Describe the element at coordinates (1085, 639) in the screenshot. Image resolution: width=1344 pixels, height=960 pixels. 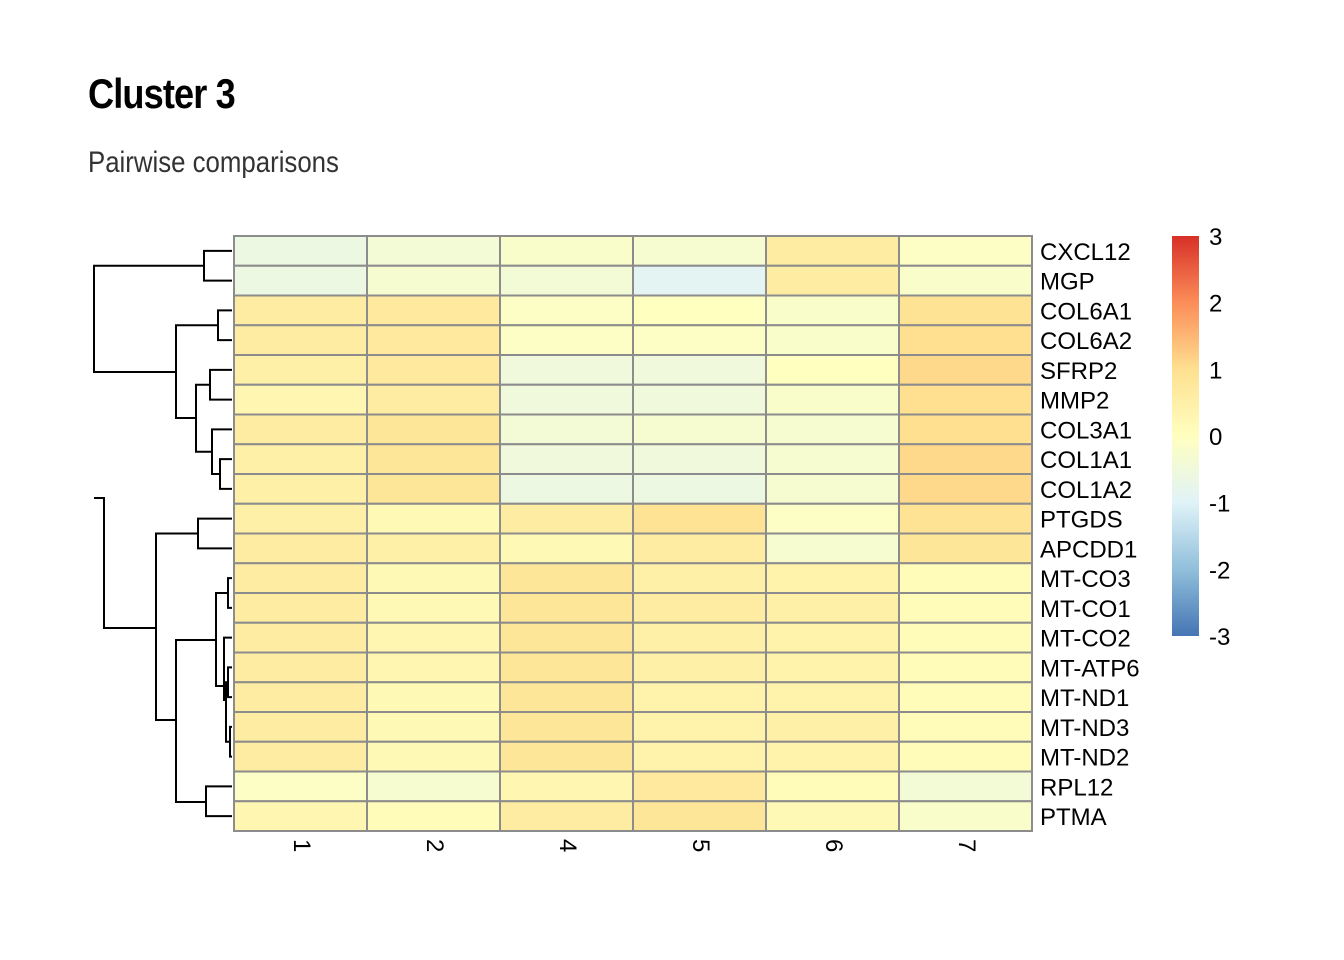
I see `row-label: MT-CO2` at that location.